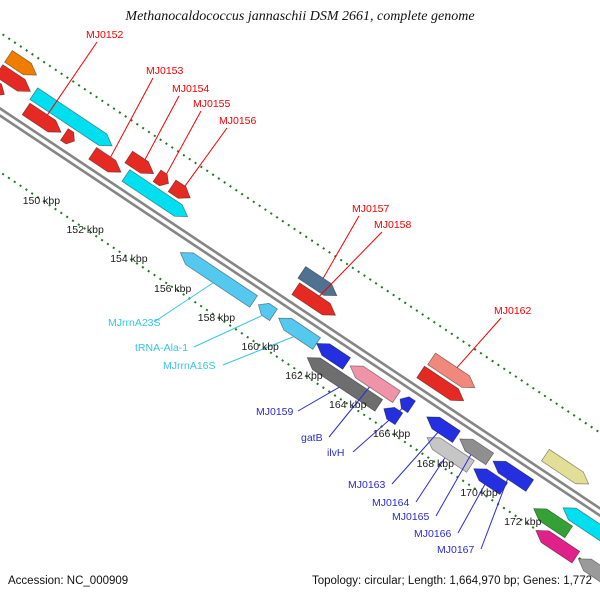  I want to click on gene-arrow-mj0167, so click(512, 473).